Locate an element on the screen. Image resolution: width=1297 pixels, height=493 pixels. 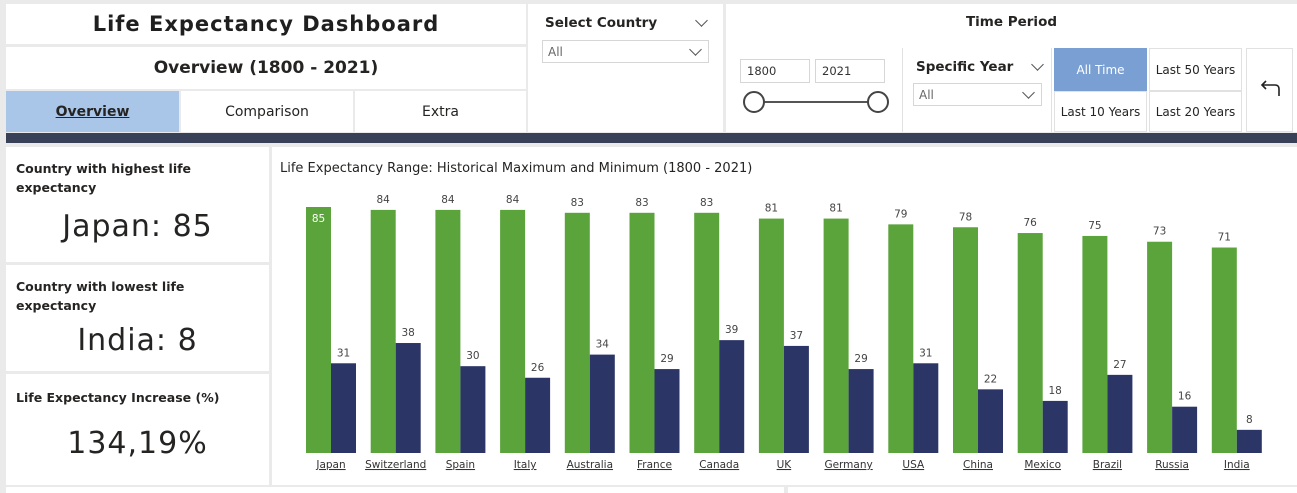
max-bar-russia is located at coordinates (1160, 347).